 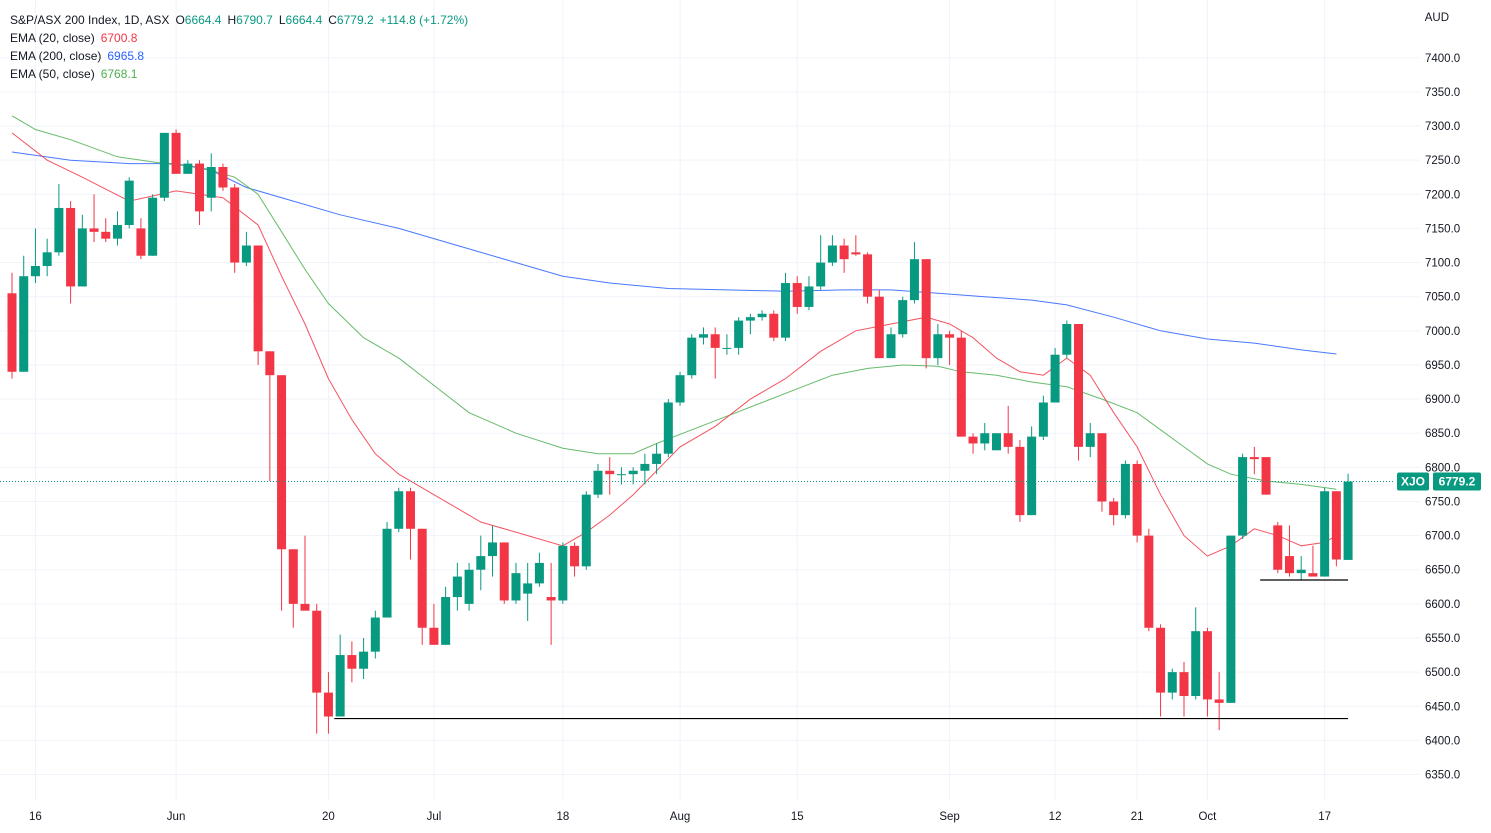 I want to click on time-tick-label: Jun, so click(x=176, y=817).